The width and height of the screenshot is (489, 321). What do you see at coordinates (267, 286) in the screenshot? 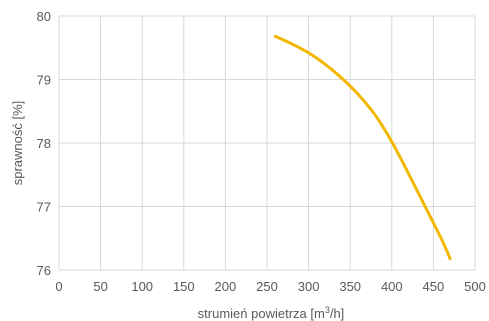
I see `x-tick-label: 250` at bounding box center [267, 286].